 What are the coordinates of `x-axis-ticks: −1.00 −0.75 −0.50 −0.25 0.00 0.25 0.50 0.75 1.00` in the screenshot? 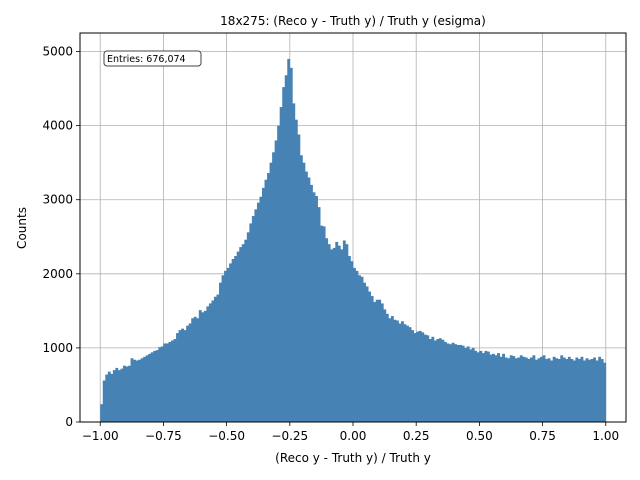 It's located at (350, 432).